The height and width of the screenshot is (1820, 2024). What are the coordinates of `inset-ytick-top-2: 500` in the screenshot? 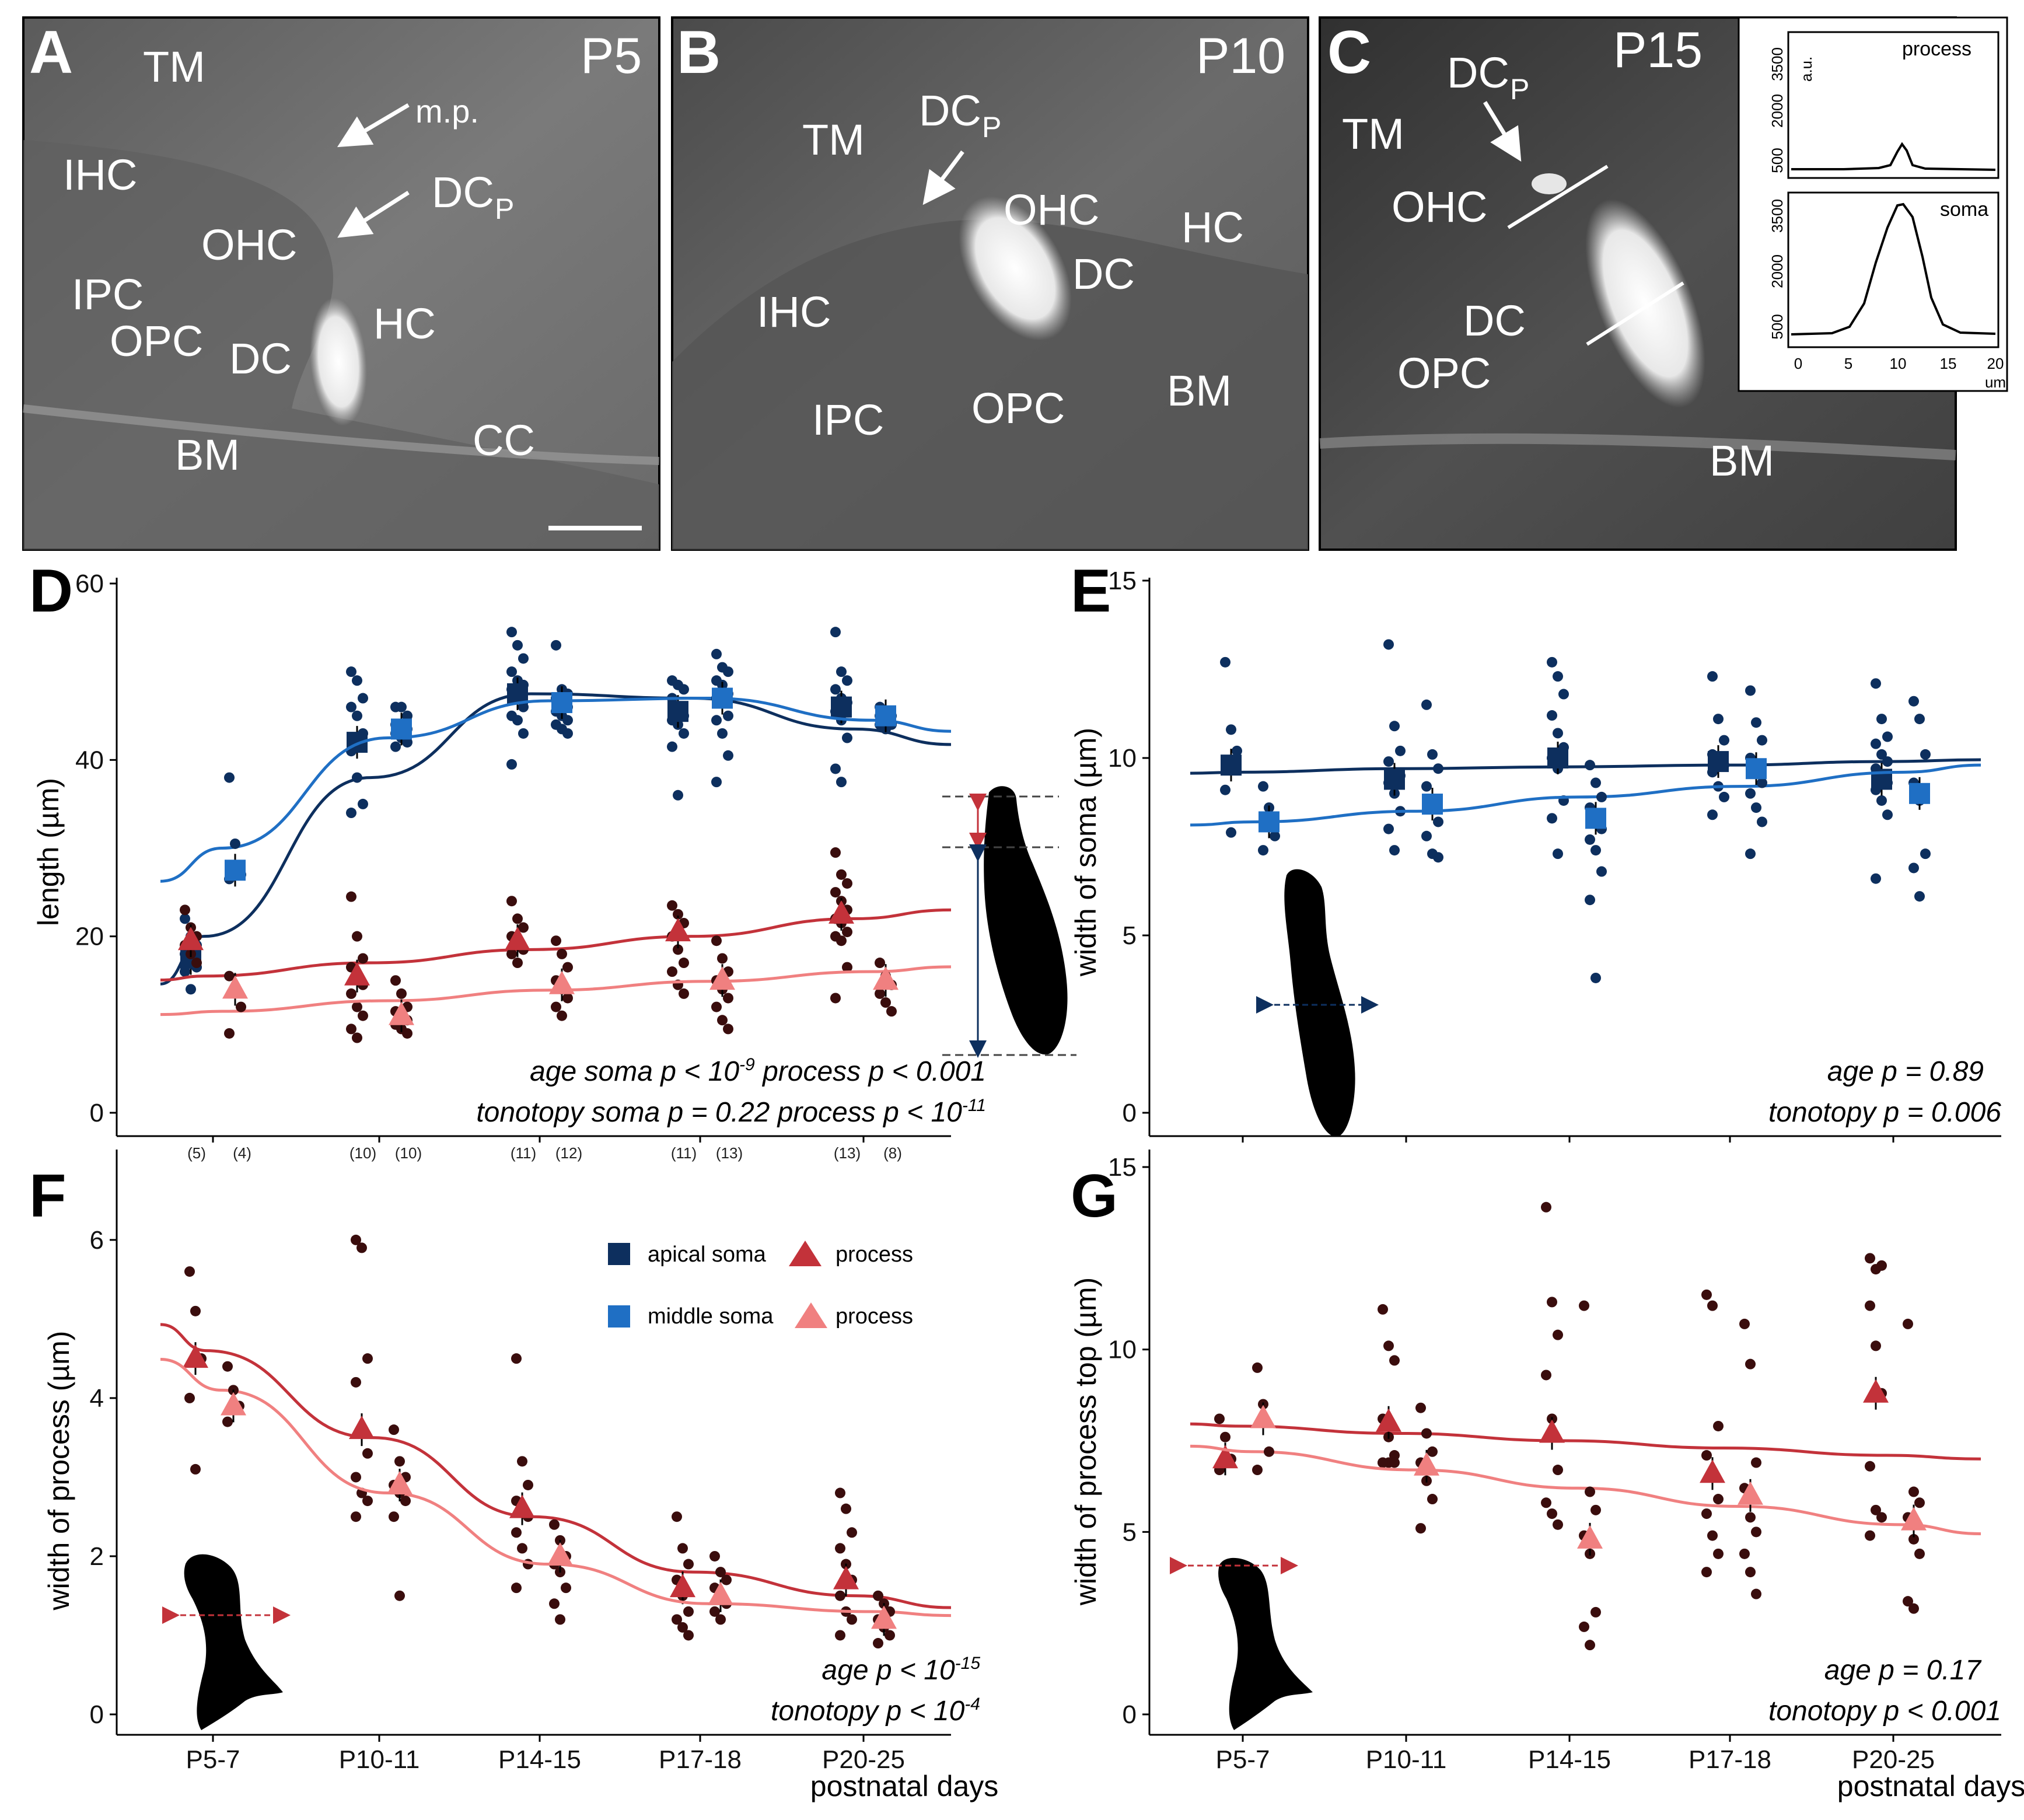 It's located at (1777, 160).